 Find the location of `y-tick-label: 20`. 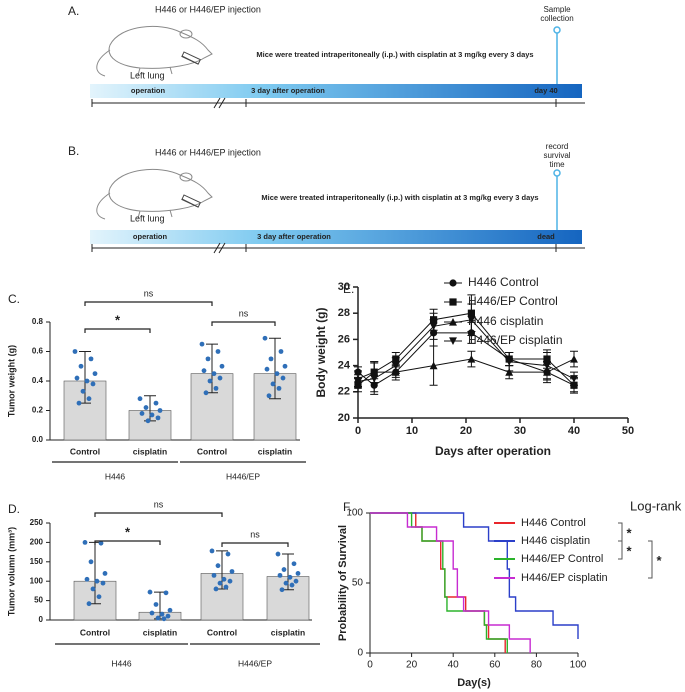

y-tick-label: 20 is located at coordinates (344, 418).